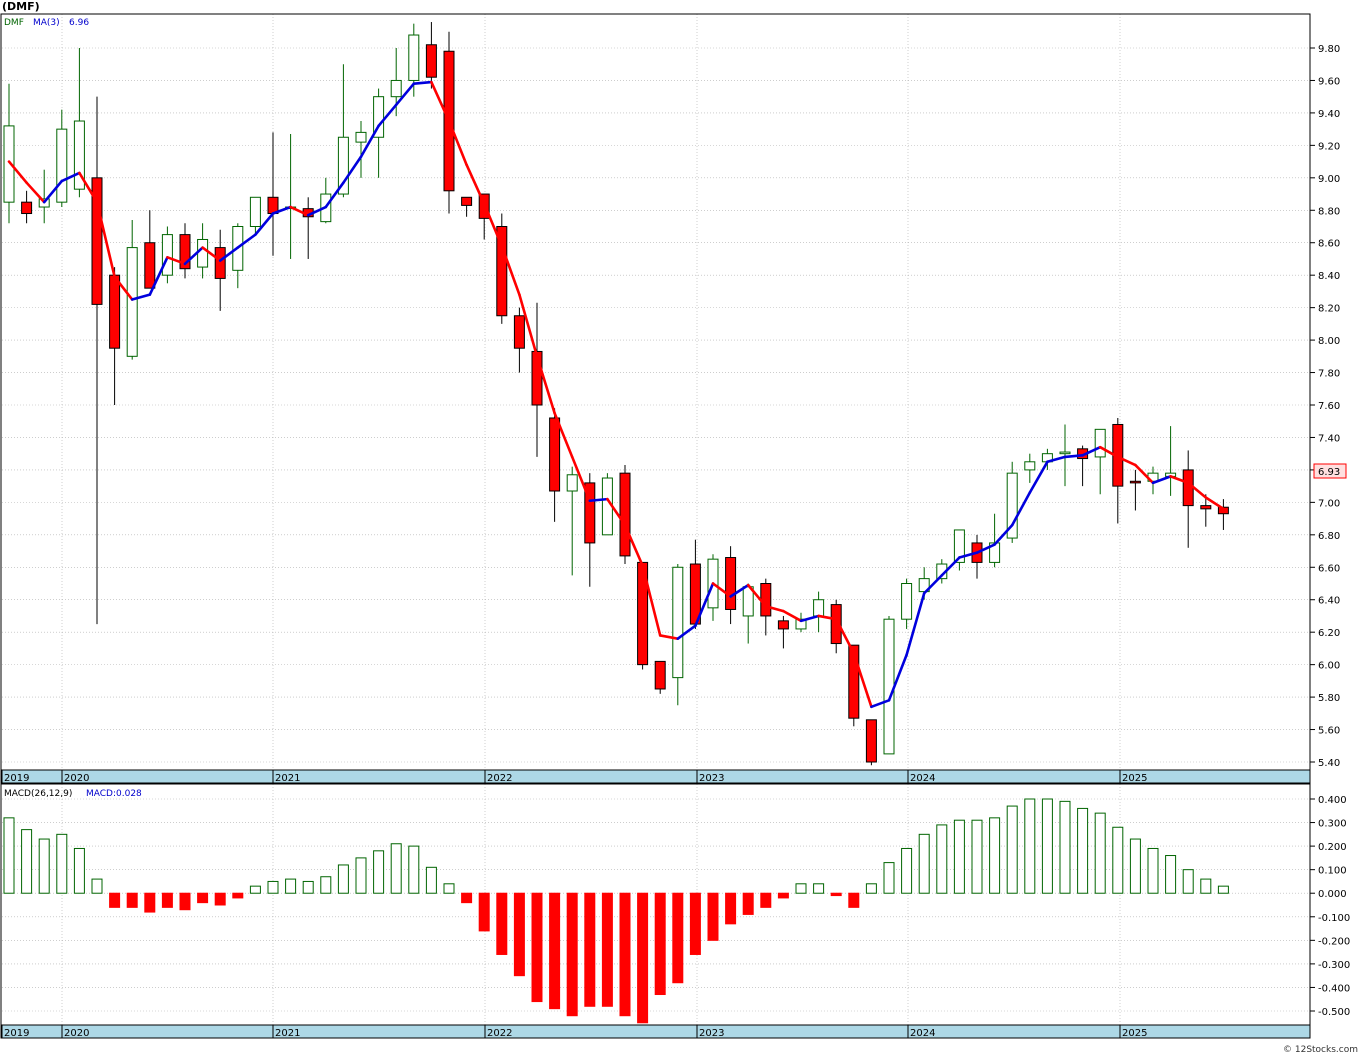  What do you see at coordinates (1332, 800) in the screenshot?
I see `macd-tick-label: 0.400` at bounding box center [1332, 800].